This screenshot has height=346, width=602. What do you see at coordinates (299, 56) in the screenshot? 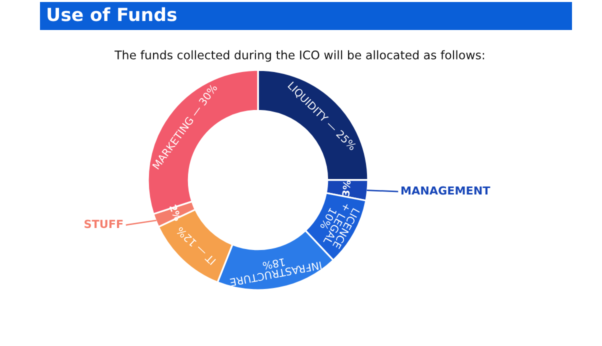
I see `chart-subtitle: The funds collected during the ICO will be allocated as follows:` at bounding box center [299, 56].